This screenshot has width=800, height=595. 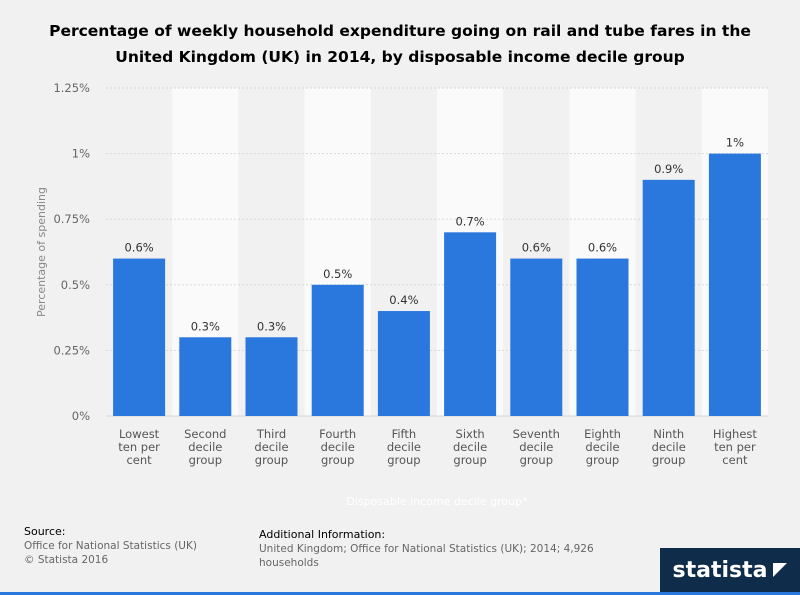 I want to click on data-label: 0.9%, so click(x=668, y=169).